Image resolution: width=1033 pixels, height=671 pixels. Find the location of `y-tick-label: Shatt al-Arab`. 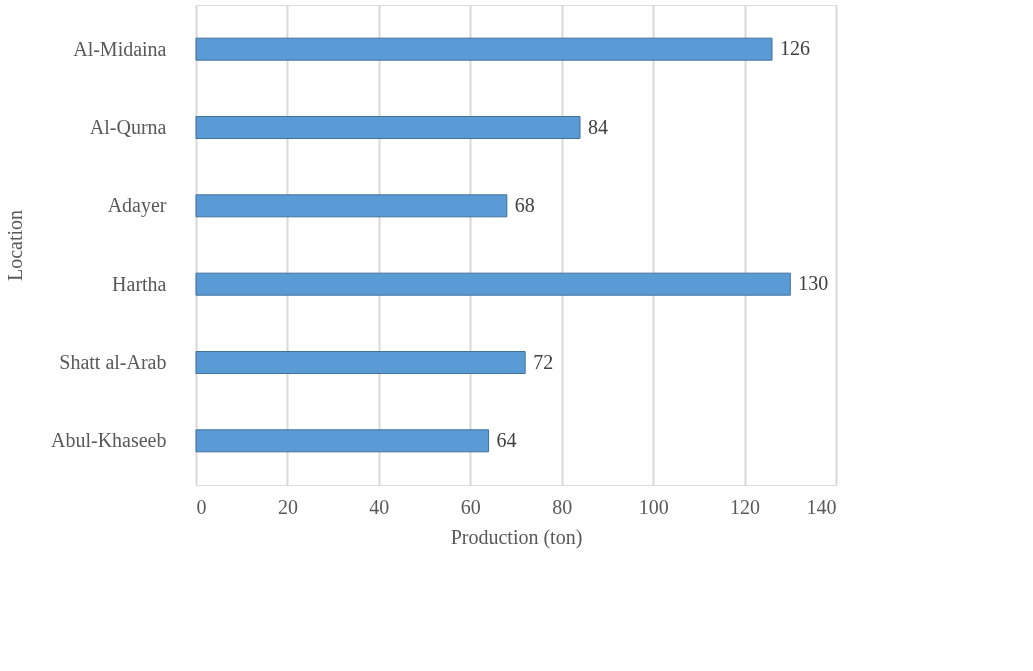

y-tick-label: Shatt al-Arab is located at coordinates (113, 362).